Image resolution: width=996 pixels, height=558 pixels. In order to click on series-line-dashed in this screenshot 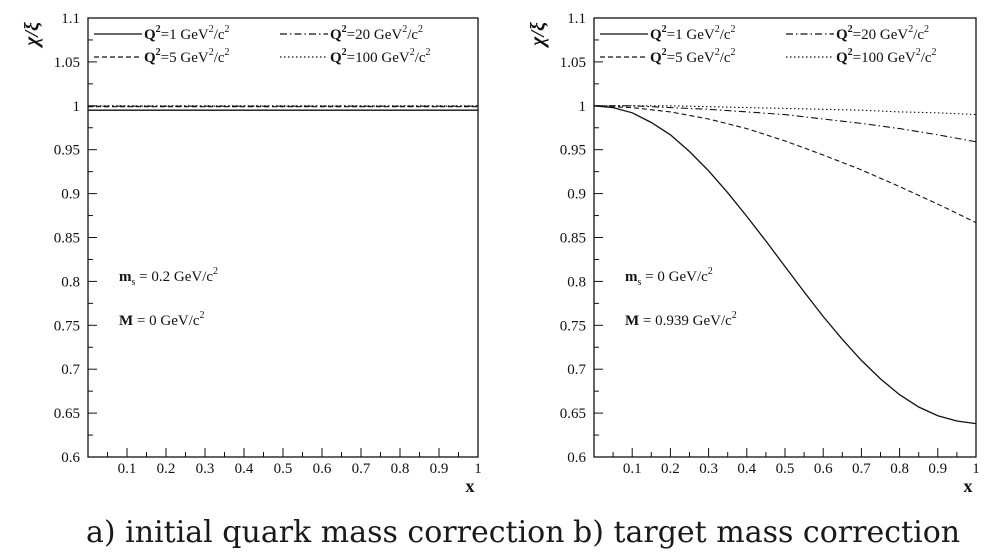, I will do `click(785, 164)`.